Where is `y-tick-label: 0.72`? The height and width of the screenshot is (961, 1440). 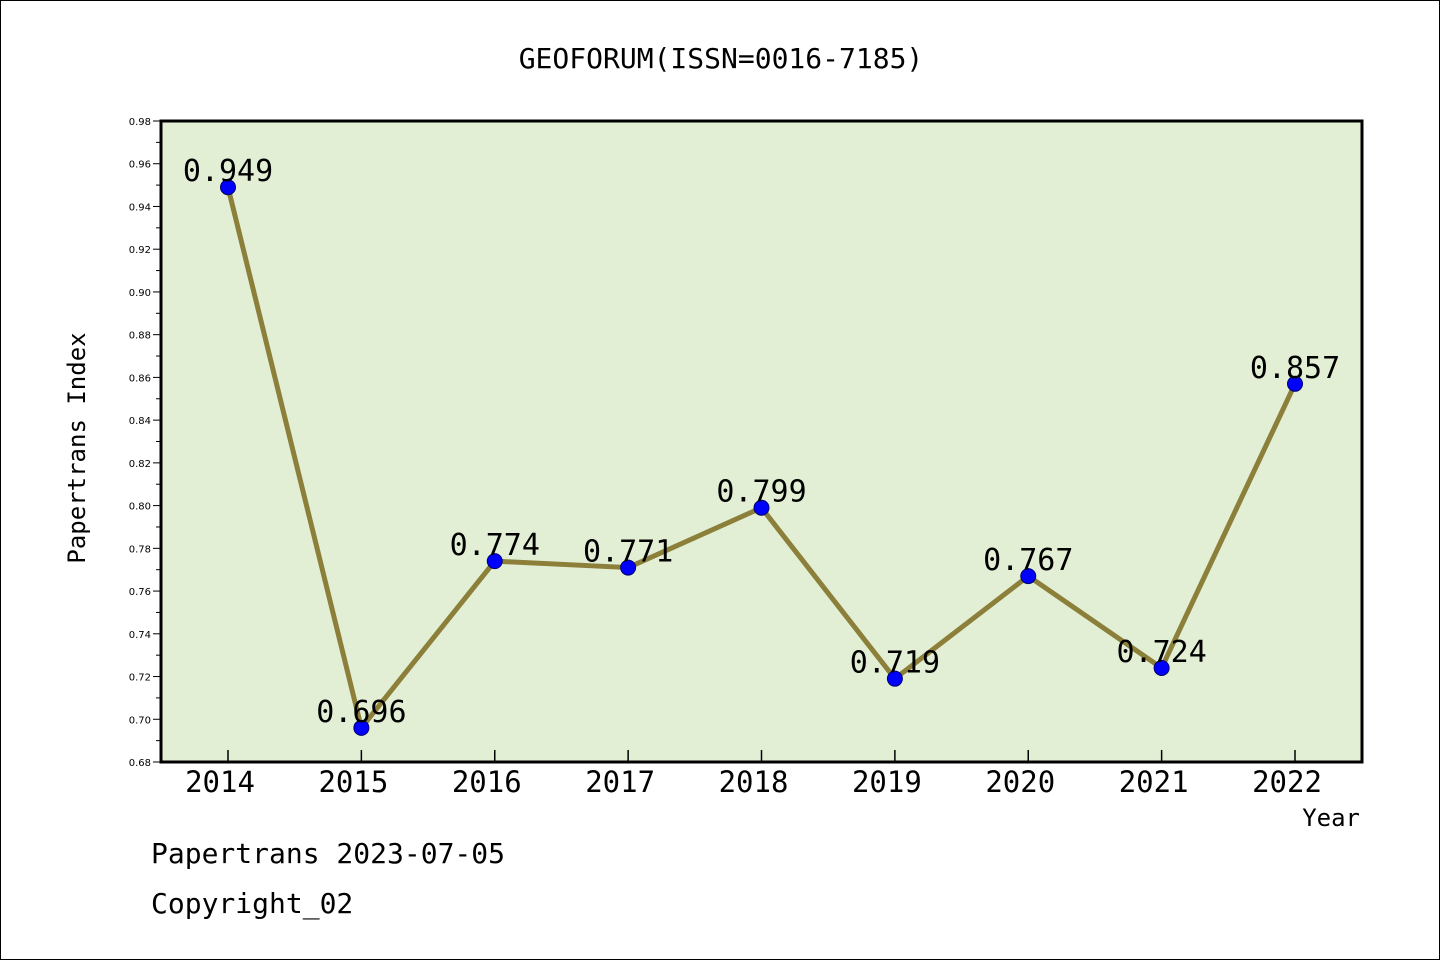 y-tick-label: 0.72 is located at coordinates (140, 678).